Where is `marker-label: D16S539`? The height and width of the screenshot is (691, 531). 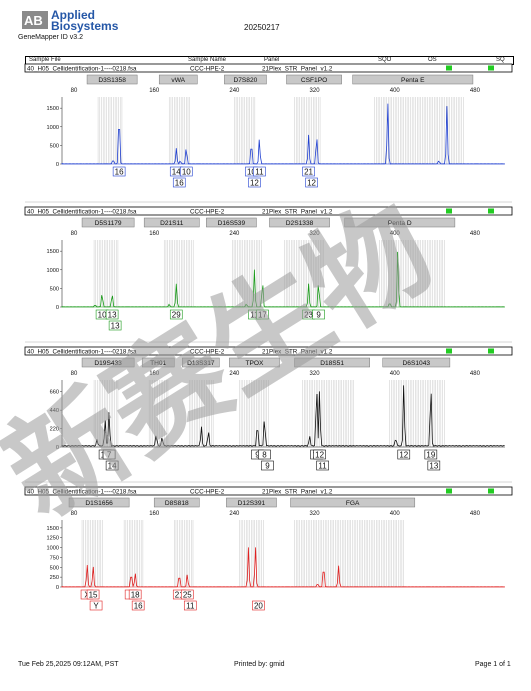
marker-label: D16S539 is located at coordinates (232, 223).